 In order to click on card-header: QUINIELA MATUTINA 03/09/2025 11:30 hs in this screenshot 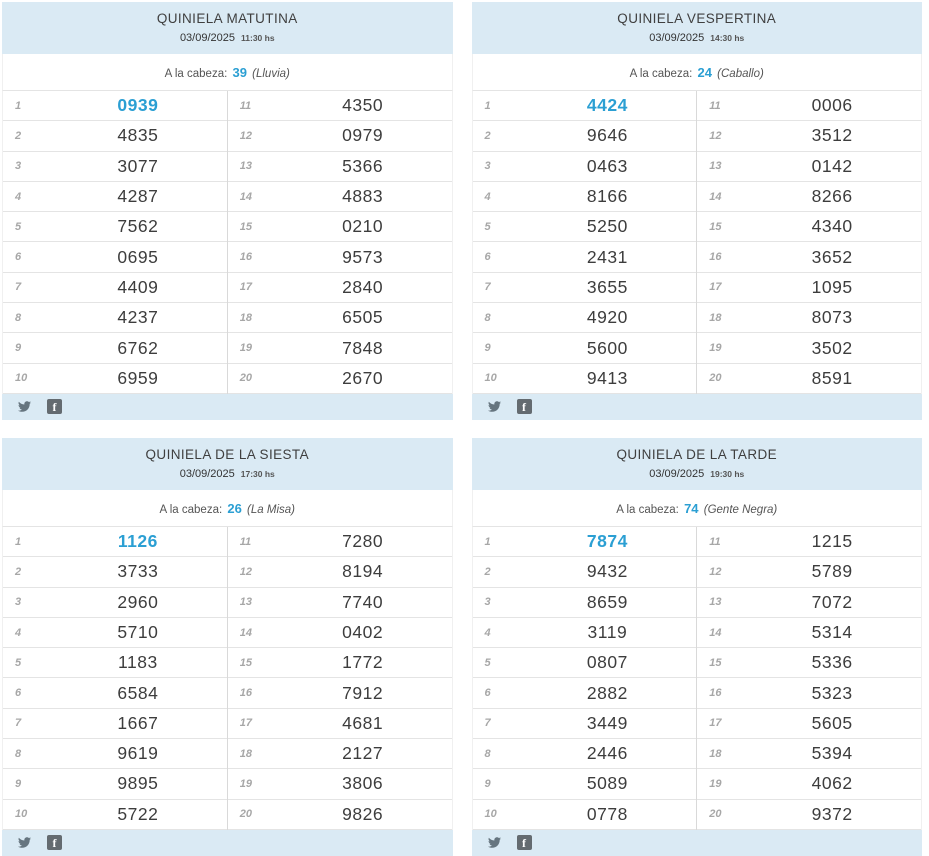, I will do `click(227, 28)`.